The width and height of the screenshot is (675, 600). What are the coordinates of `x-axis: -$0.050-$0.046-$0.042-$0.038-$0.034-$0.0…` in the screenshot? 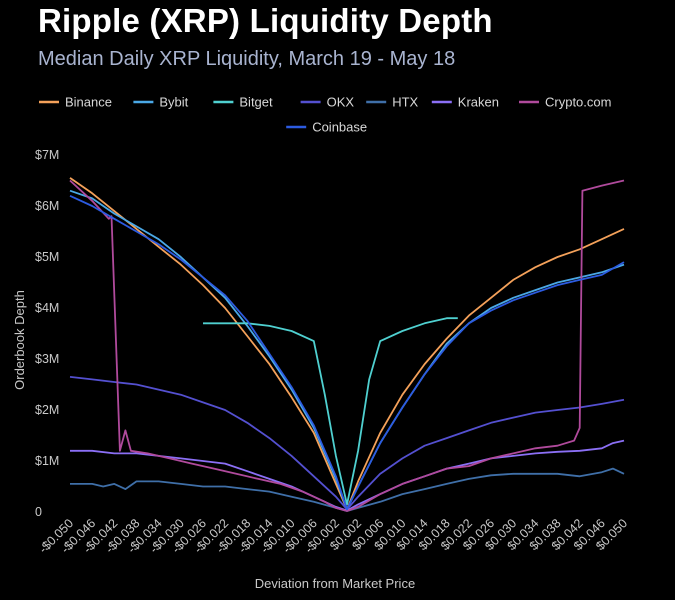 It's located at (333, 536).